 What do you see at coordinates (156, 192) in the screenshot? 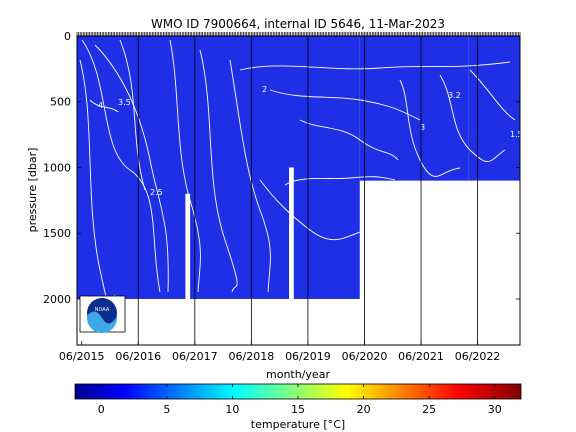
I see `contour-label: 2.5` at bounding box center [156, 192].